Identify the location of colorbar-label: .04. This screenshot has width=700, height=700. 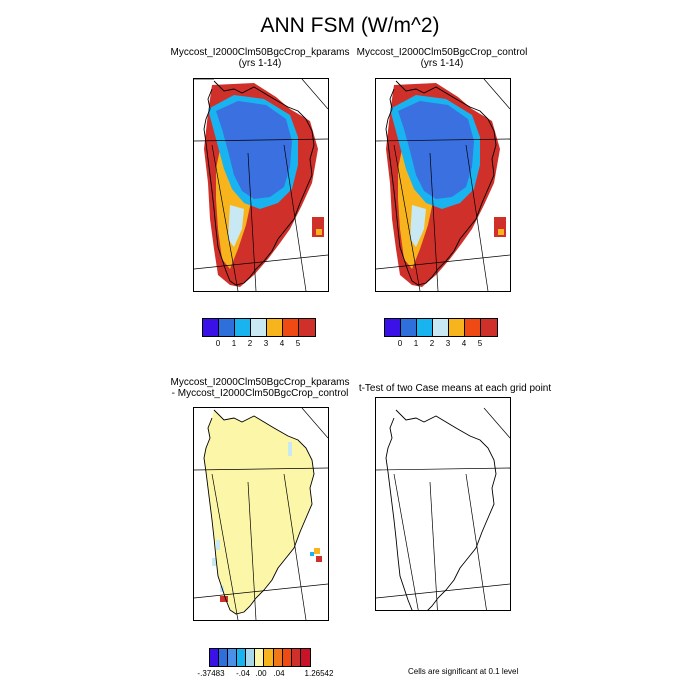
(279, 673).